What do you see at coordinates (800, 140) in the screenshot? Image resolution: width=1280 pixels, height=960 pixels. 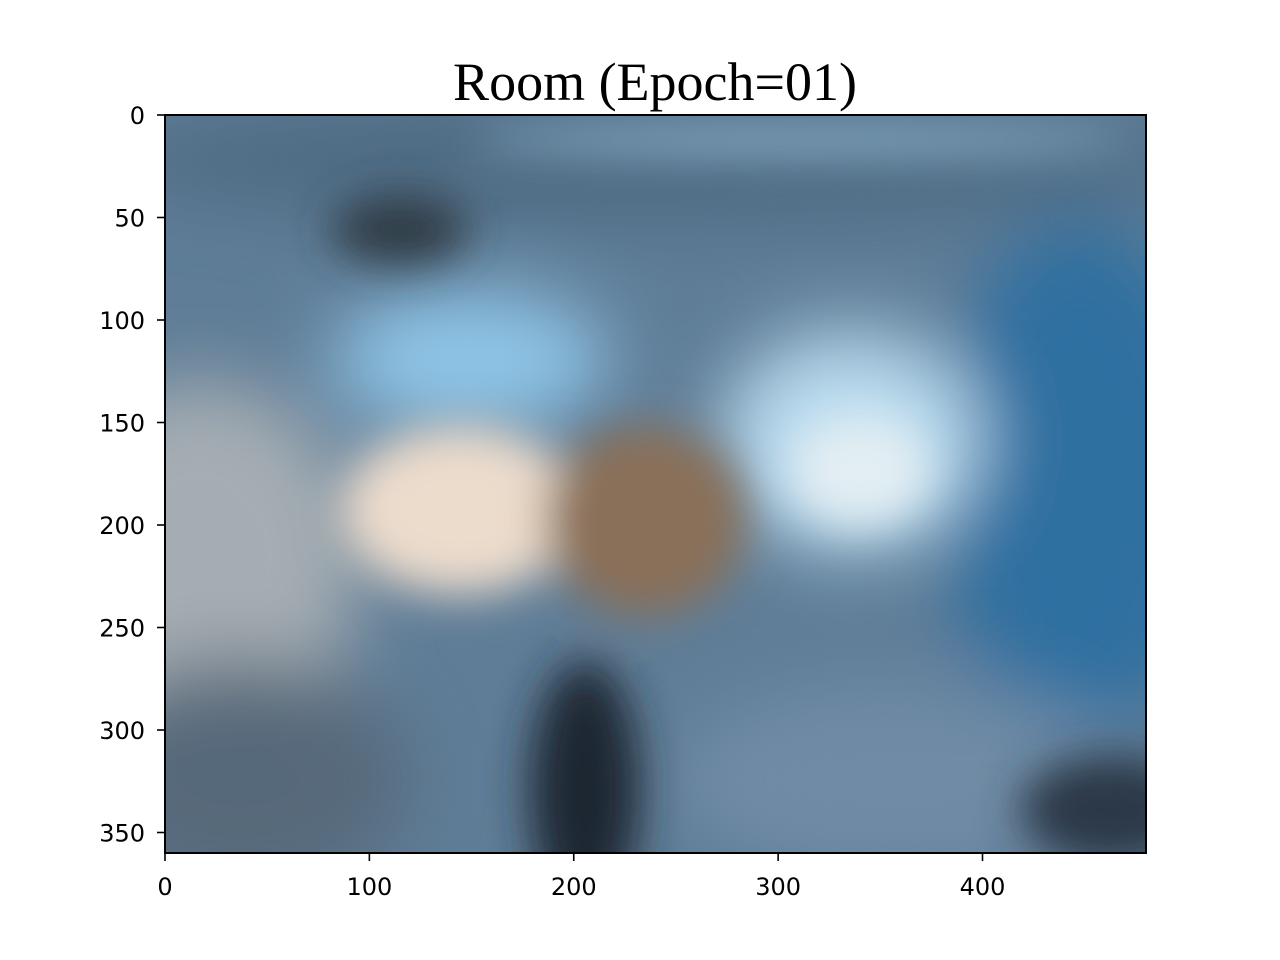 I see `heatmap-blob-top-streak` at bounding box center [800, 140].